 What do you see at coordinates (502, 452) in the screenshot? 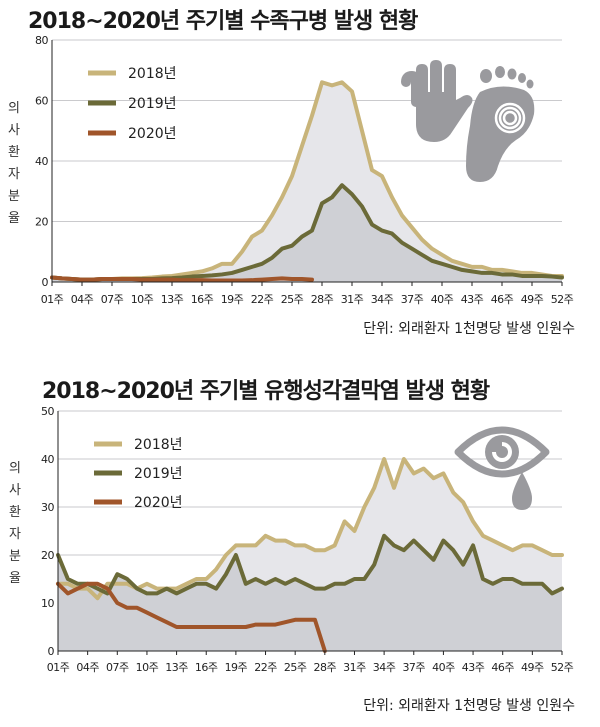
I see `eye-icon` at bounding box center [502, 452].